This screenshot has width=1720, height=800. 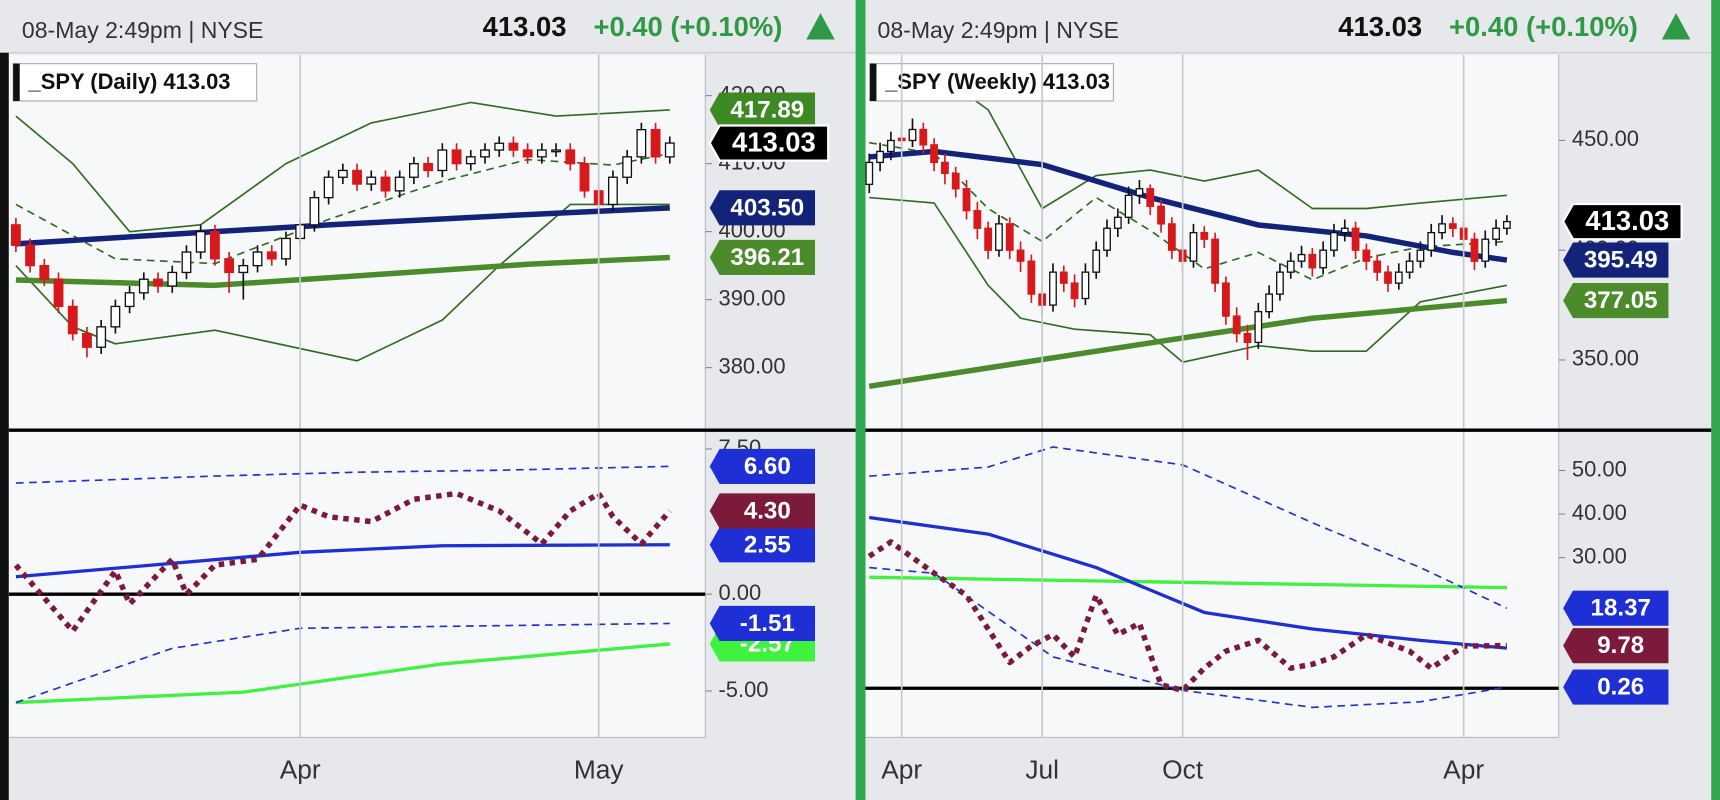 What do you see at coordinates (997, 81) in the screenshot?
I see `legend-text: _SPY (Weekly) 413.03` at bounding box center [997, 81].